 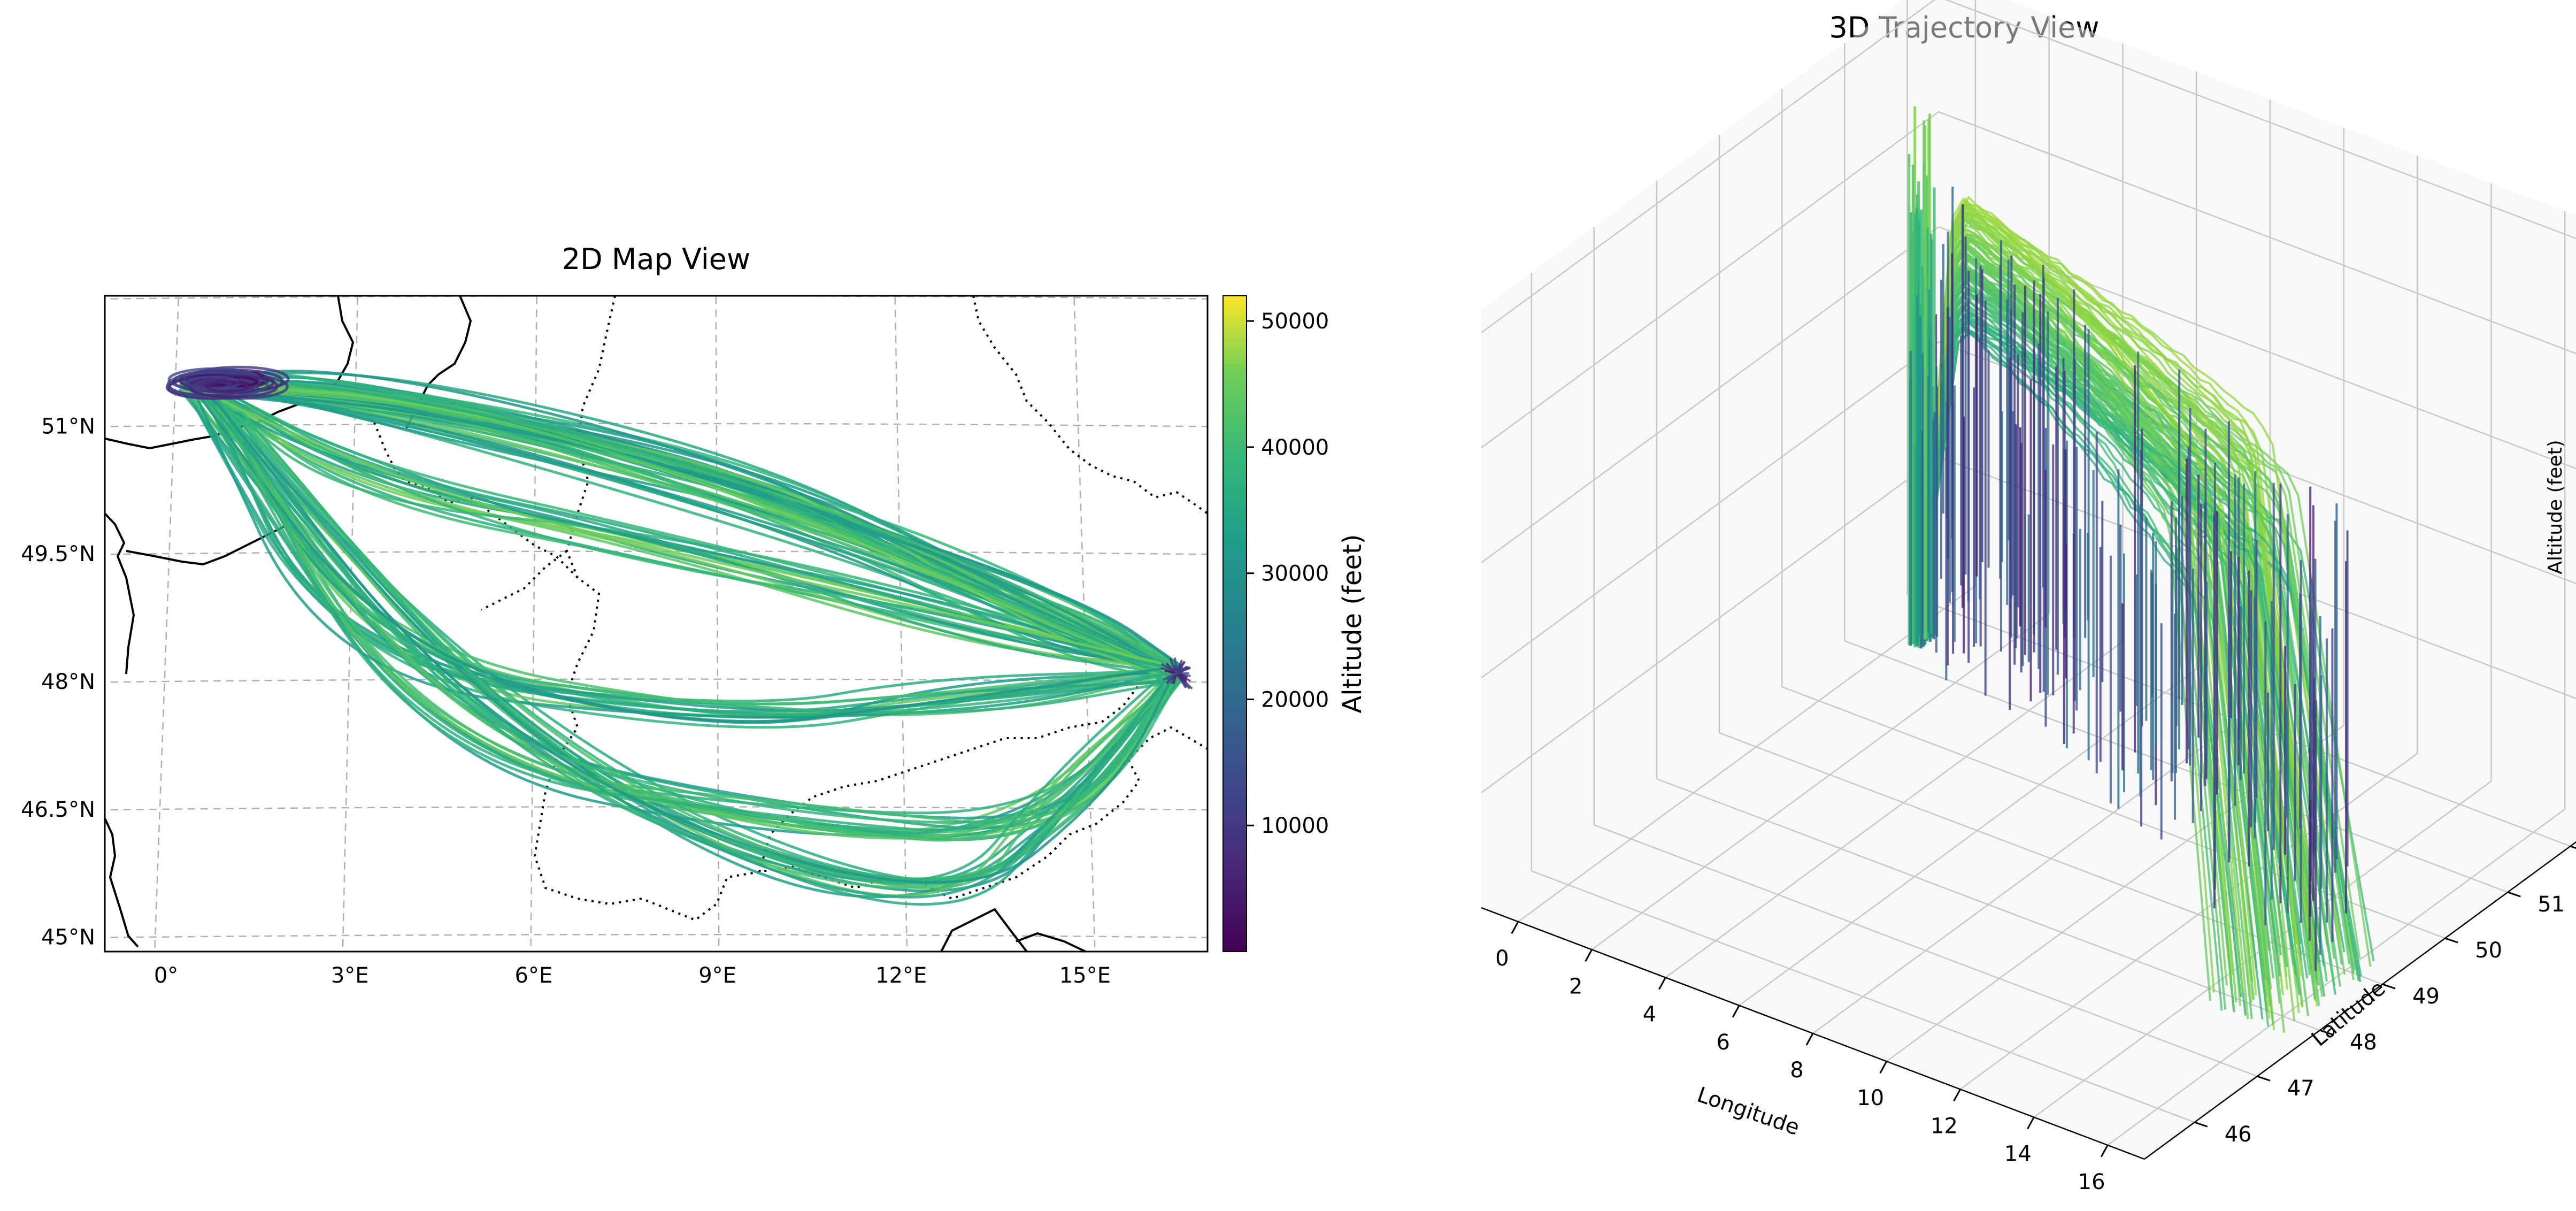 I want to click on map-y-tick-label: 51°N, so click(x=68, y=427).